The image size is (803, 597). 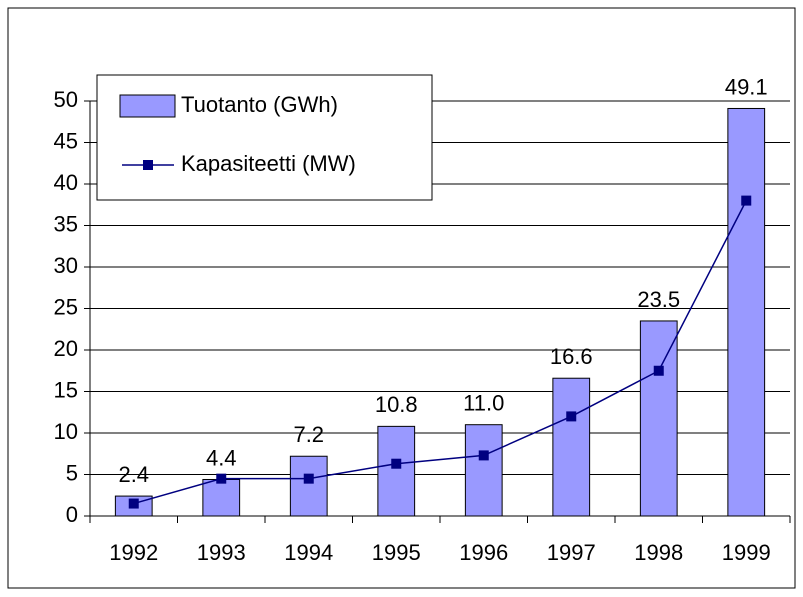 What do you see at coordinates (396, 552) in the screenshot?
I see `x-tick-label: 1995` at bounding box center [396, 552].